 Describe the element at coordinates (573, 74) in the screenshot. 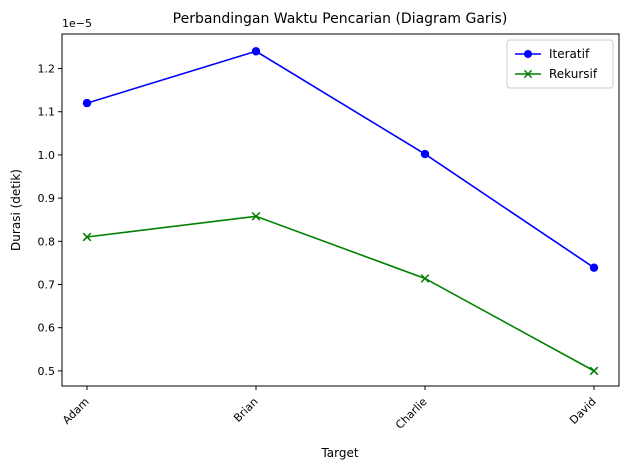

I see `legend-label: Rekursif` at that location.